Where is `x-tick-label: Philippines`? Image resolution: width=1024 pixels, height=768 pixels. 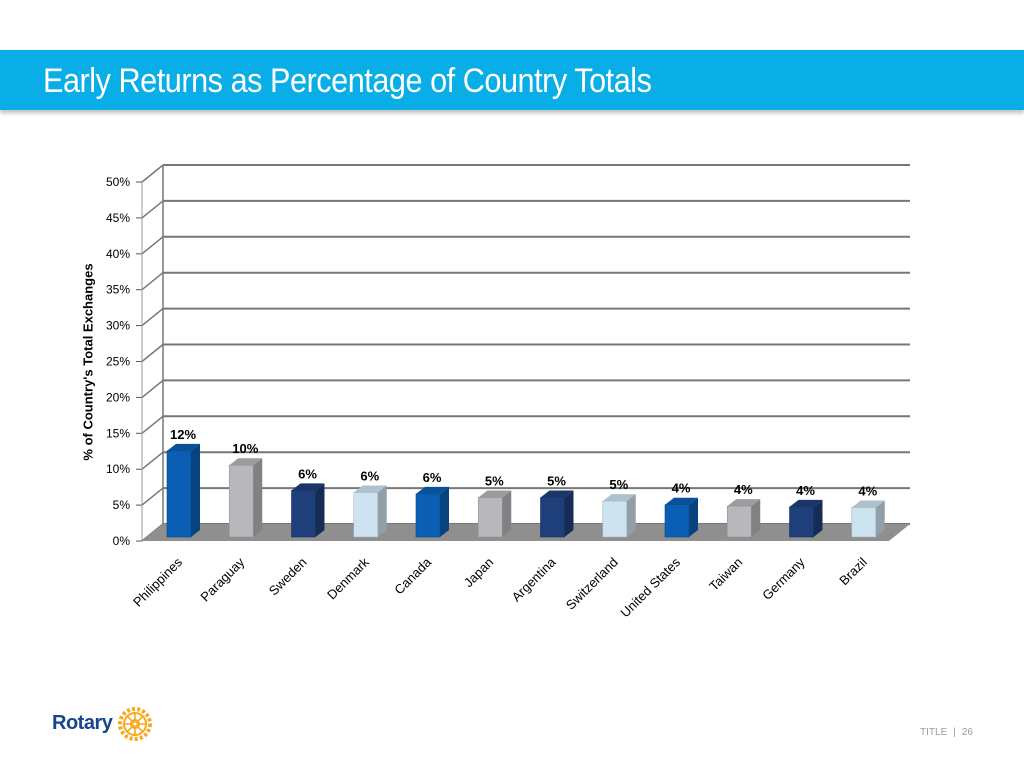
x-tick-label: Philippines is located at coordinates (157, 581).